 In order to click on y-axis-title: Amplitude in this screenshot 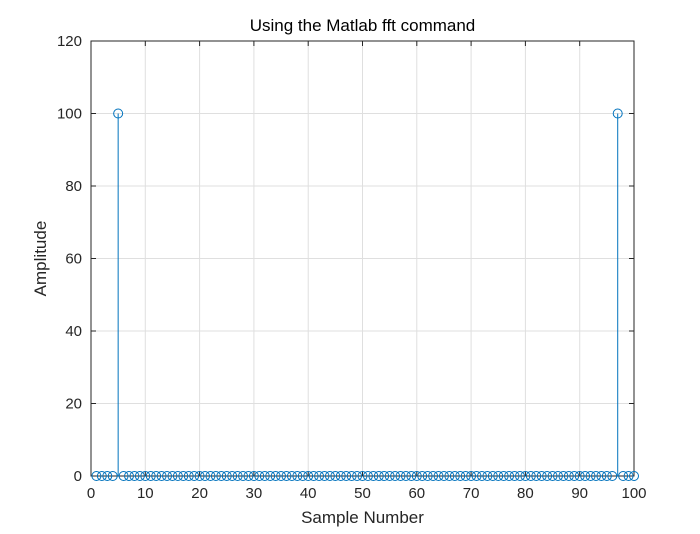, I will do `click(40, 259)`.